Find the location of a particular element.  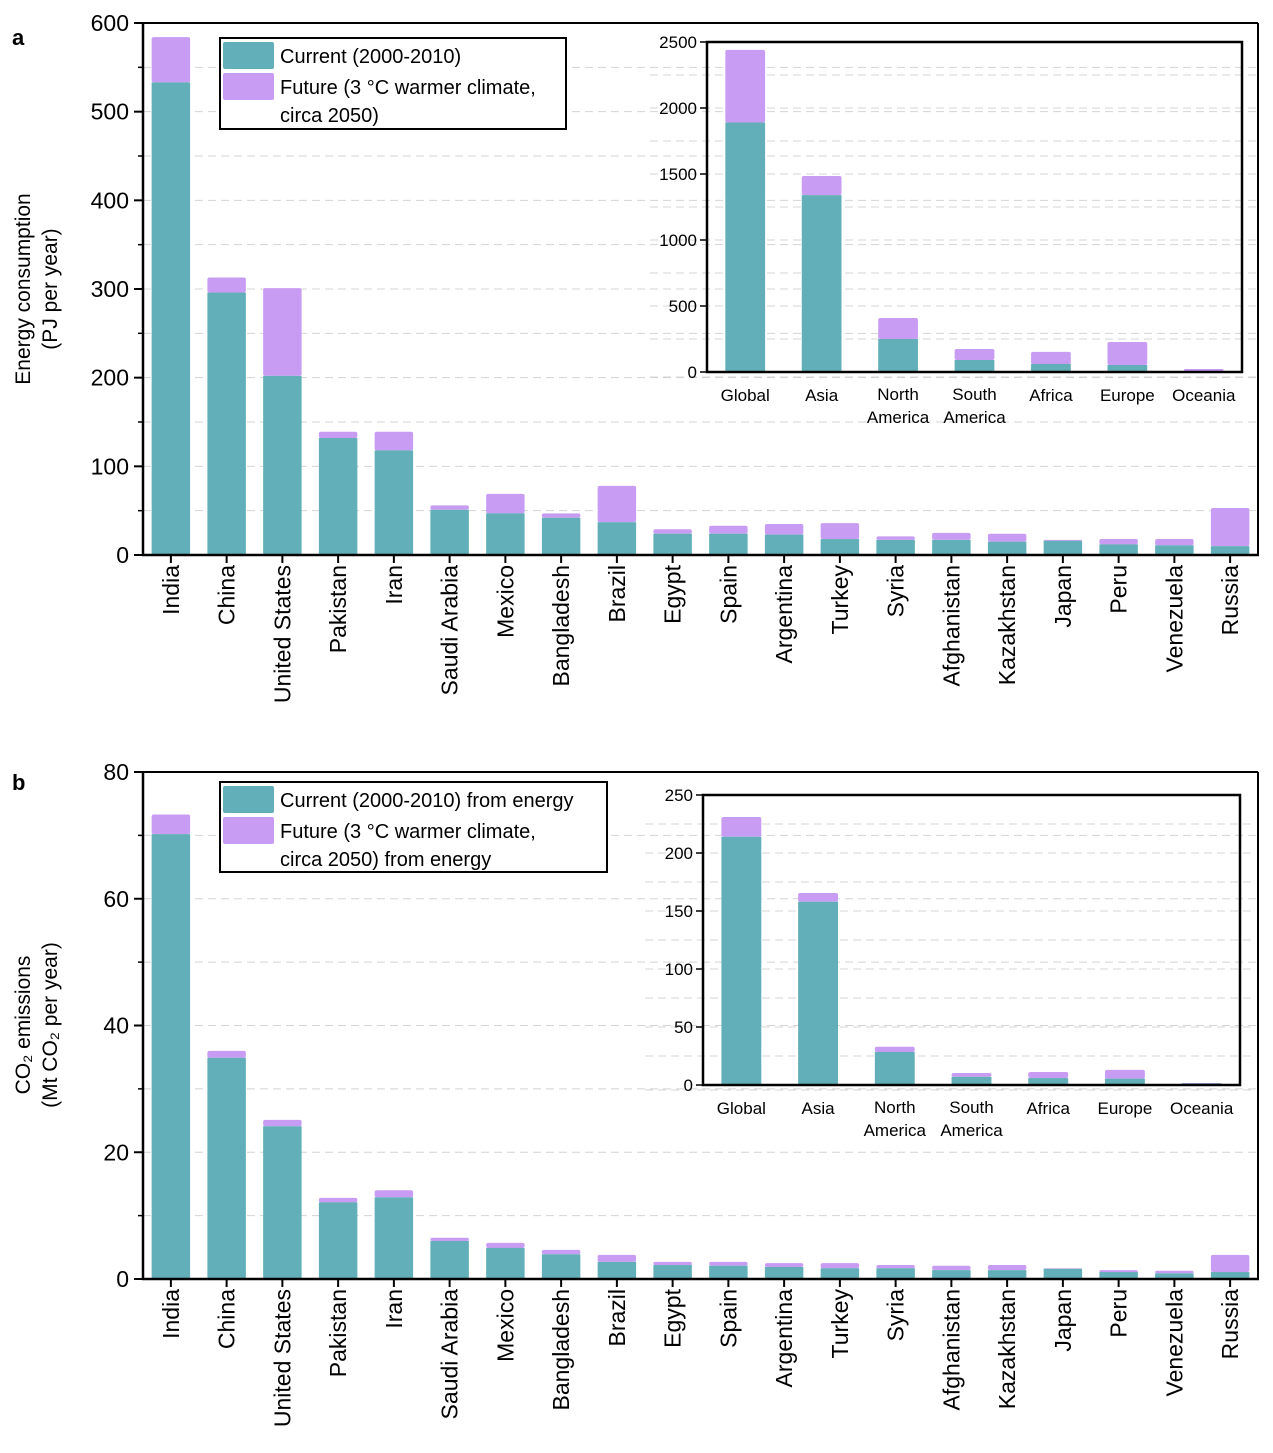

inset-y-tick-label: 1000 is located at coordinates (678, 240).